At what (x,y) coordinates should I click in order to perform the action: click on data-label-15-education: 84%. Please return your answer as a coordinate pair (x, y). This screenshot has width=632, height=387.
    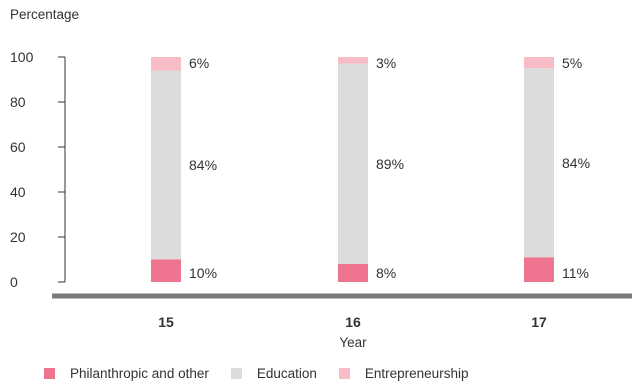
    Looking at the image, I should click on (203, 165).